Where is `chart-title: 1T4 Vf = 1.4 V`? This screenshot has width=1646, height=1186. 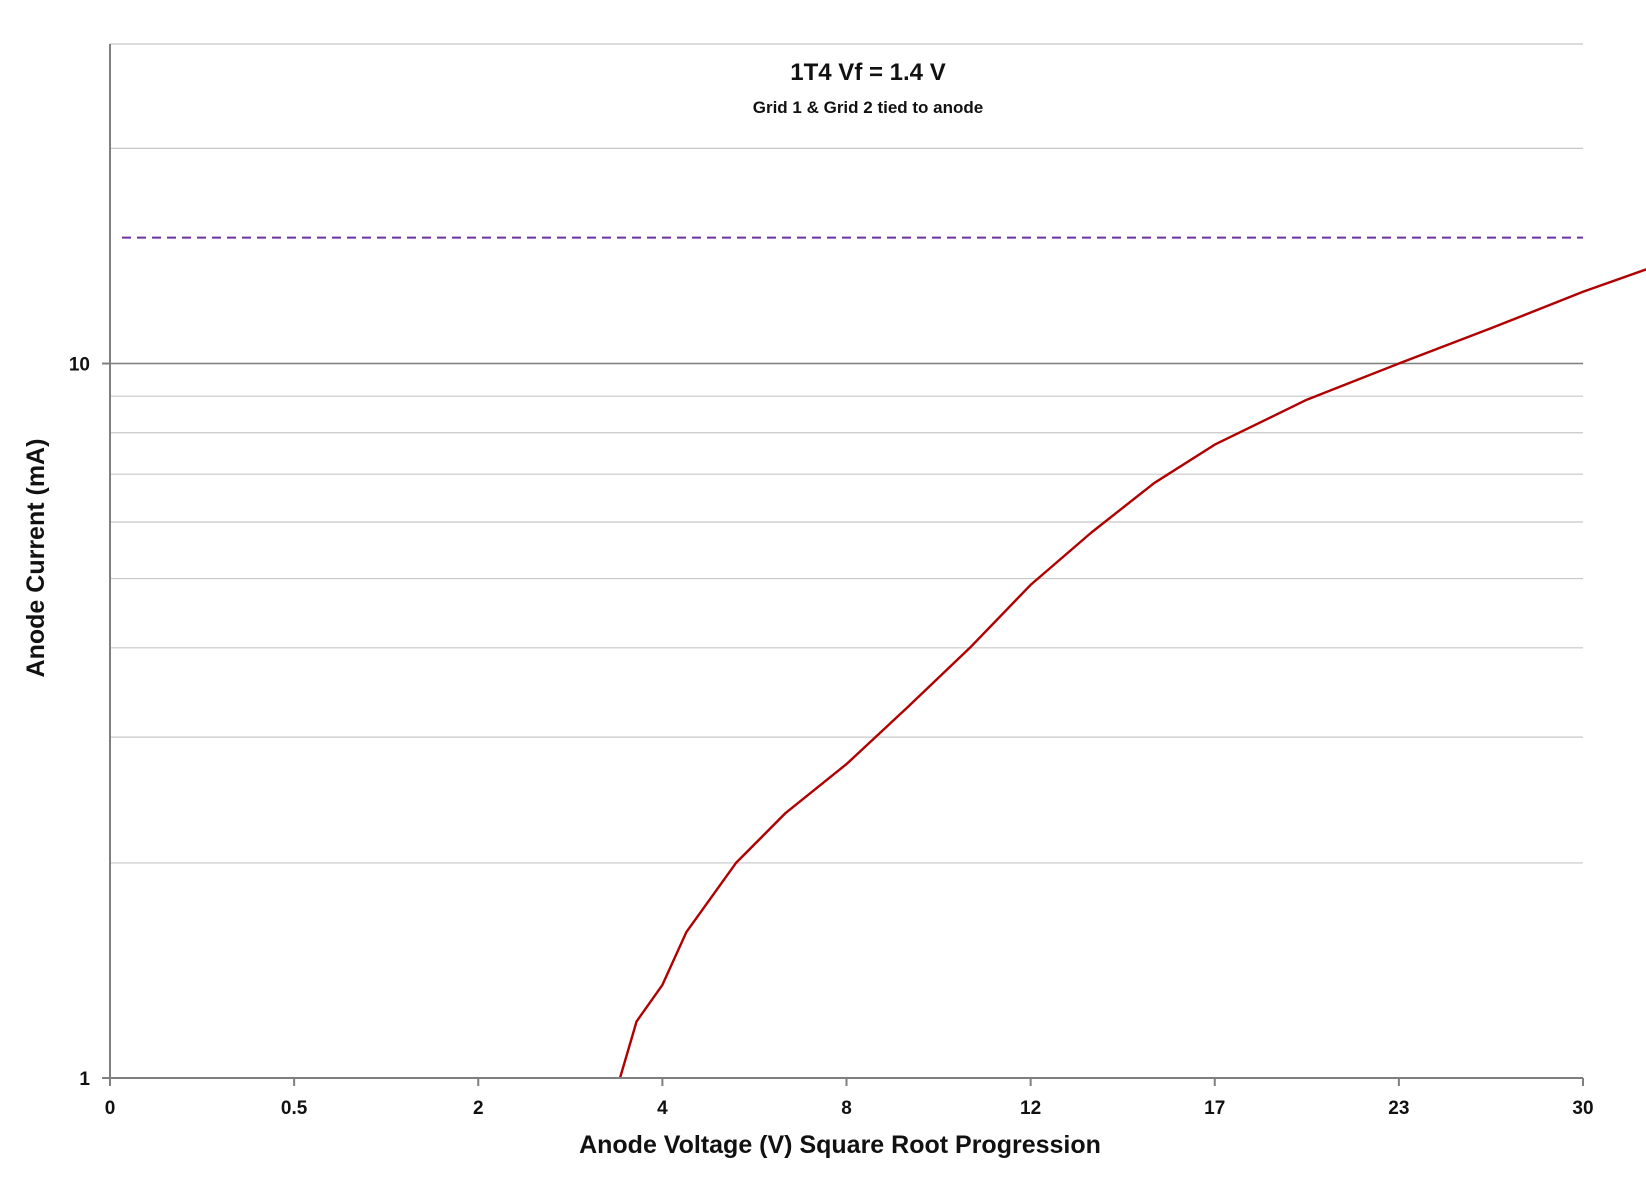
chart-title: 1T4 Vf = 1.4 V is located at coordinates (867, 72).